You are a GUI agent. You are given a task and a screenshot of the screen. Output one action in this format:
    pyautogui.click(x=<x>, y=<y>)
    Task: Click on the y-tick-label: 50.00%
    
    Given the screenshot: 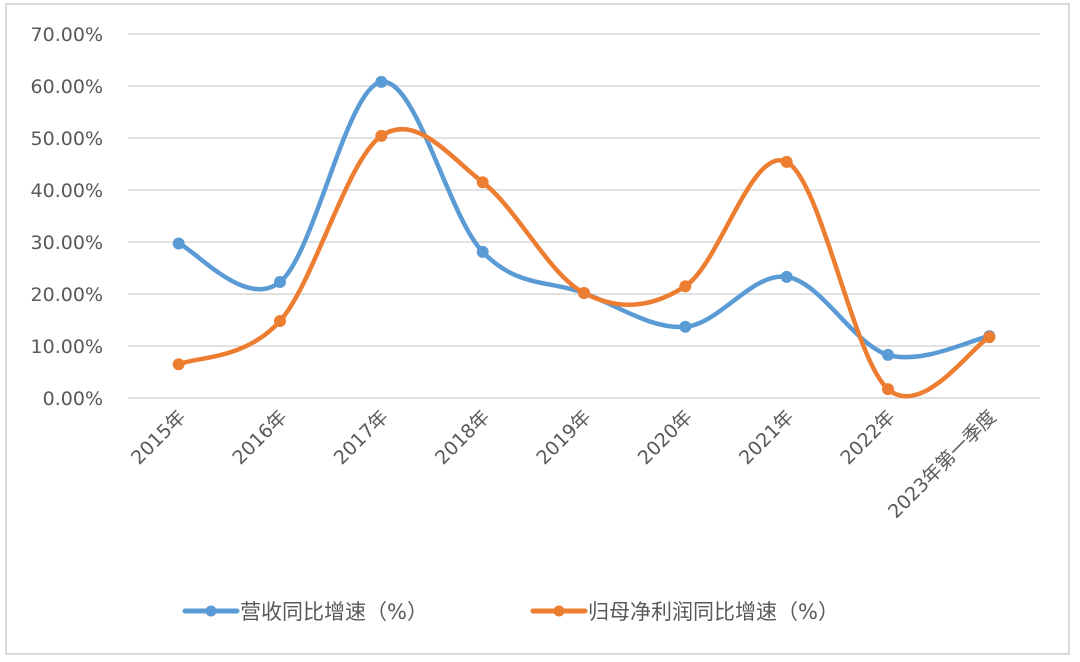 What is the action you would take?
    pyautogui.click(x=67, y=139)
    